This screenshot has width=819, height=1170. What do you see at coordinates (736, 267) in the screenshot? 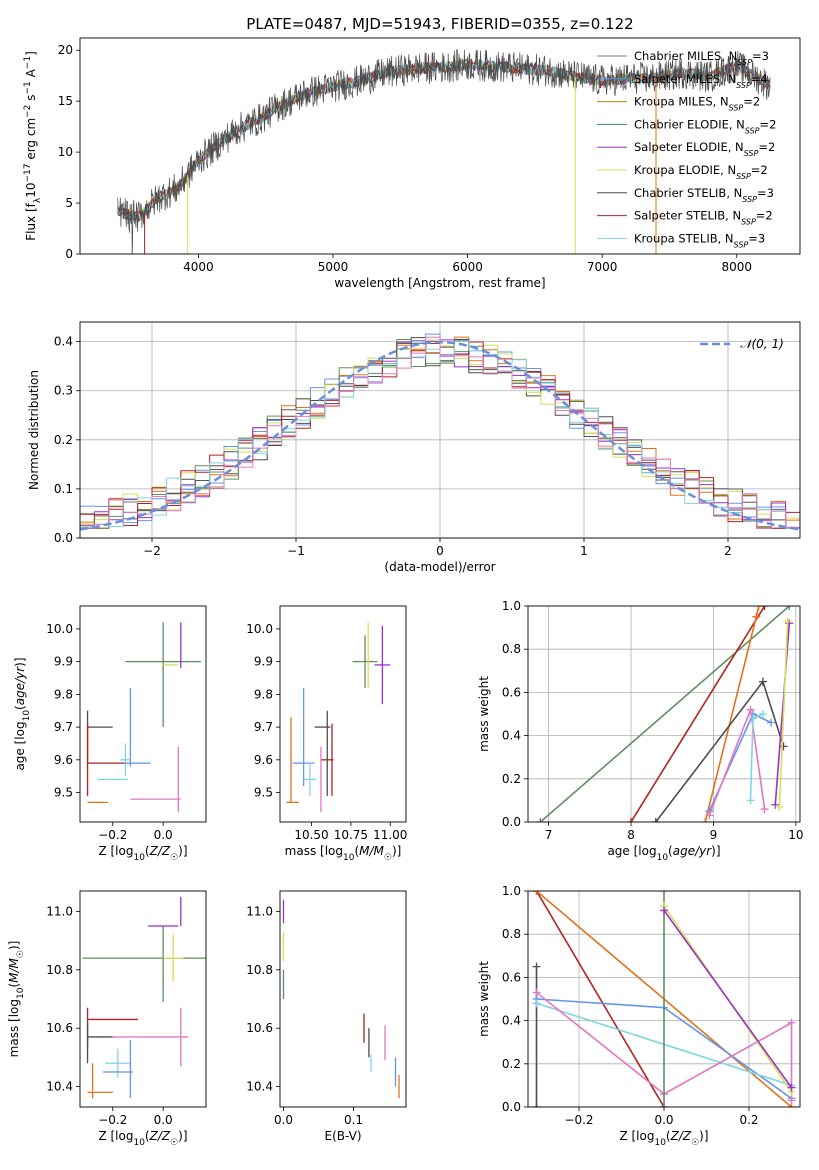
I see `x-tick-label: 8000` at bounding box center [736, 267].